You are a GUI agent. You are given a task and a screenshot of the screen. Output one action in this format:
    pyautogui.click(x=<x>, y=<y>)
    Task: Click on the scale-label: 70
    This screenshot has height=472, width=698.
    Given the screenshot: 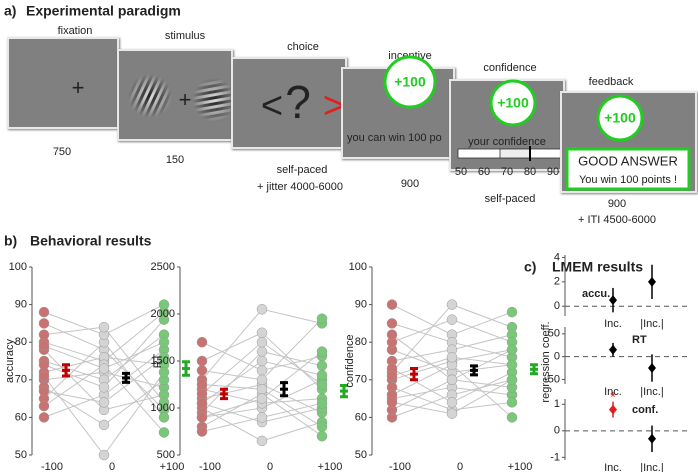 What is the action you would take?
    pyautogui.click(x=507, y=172)
    